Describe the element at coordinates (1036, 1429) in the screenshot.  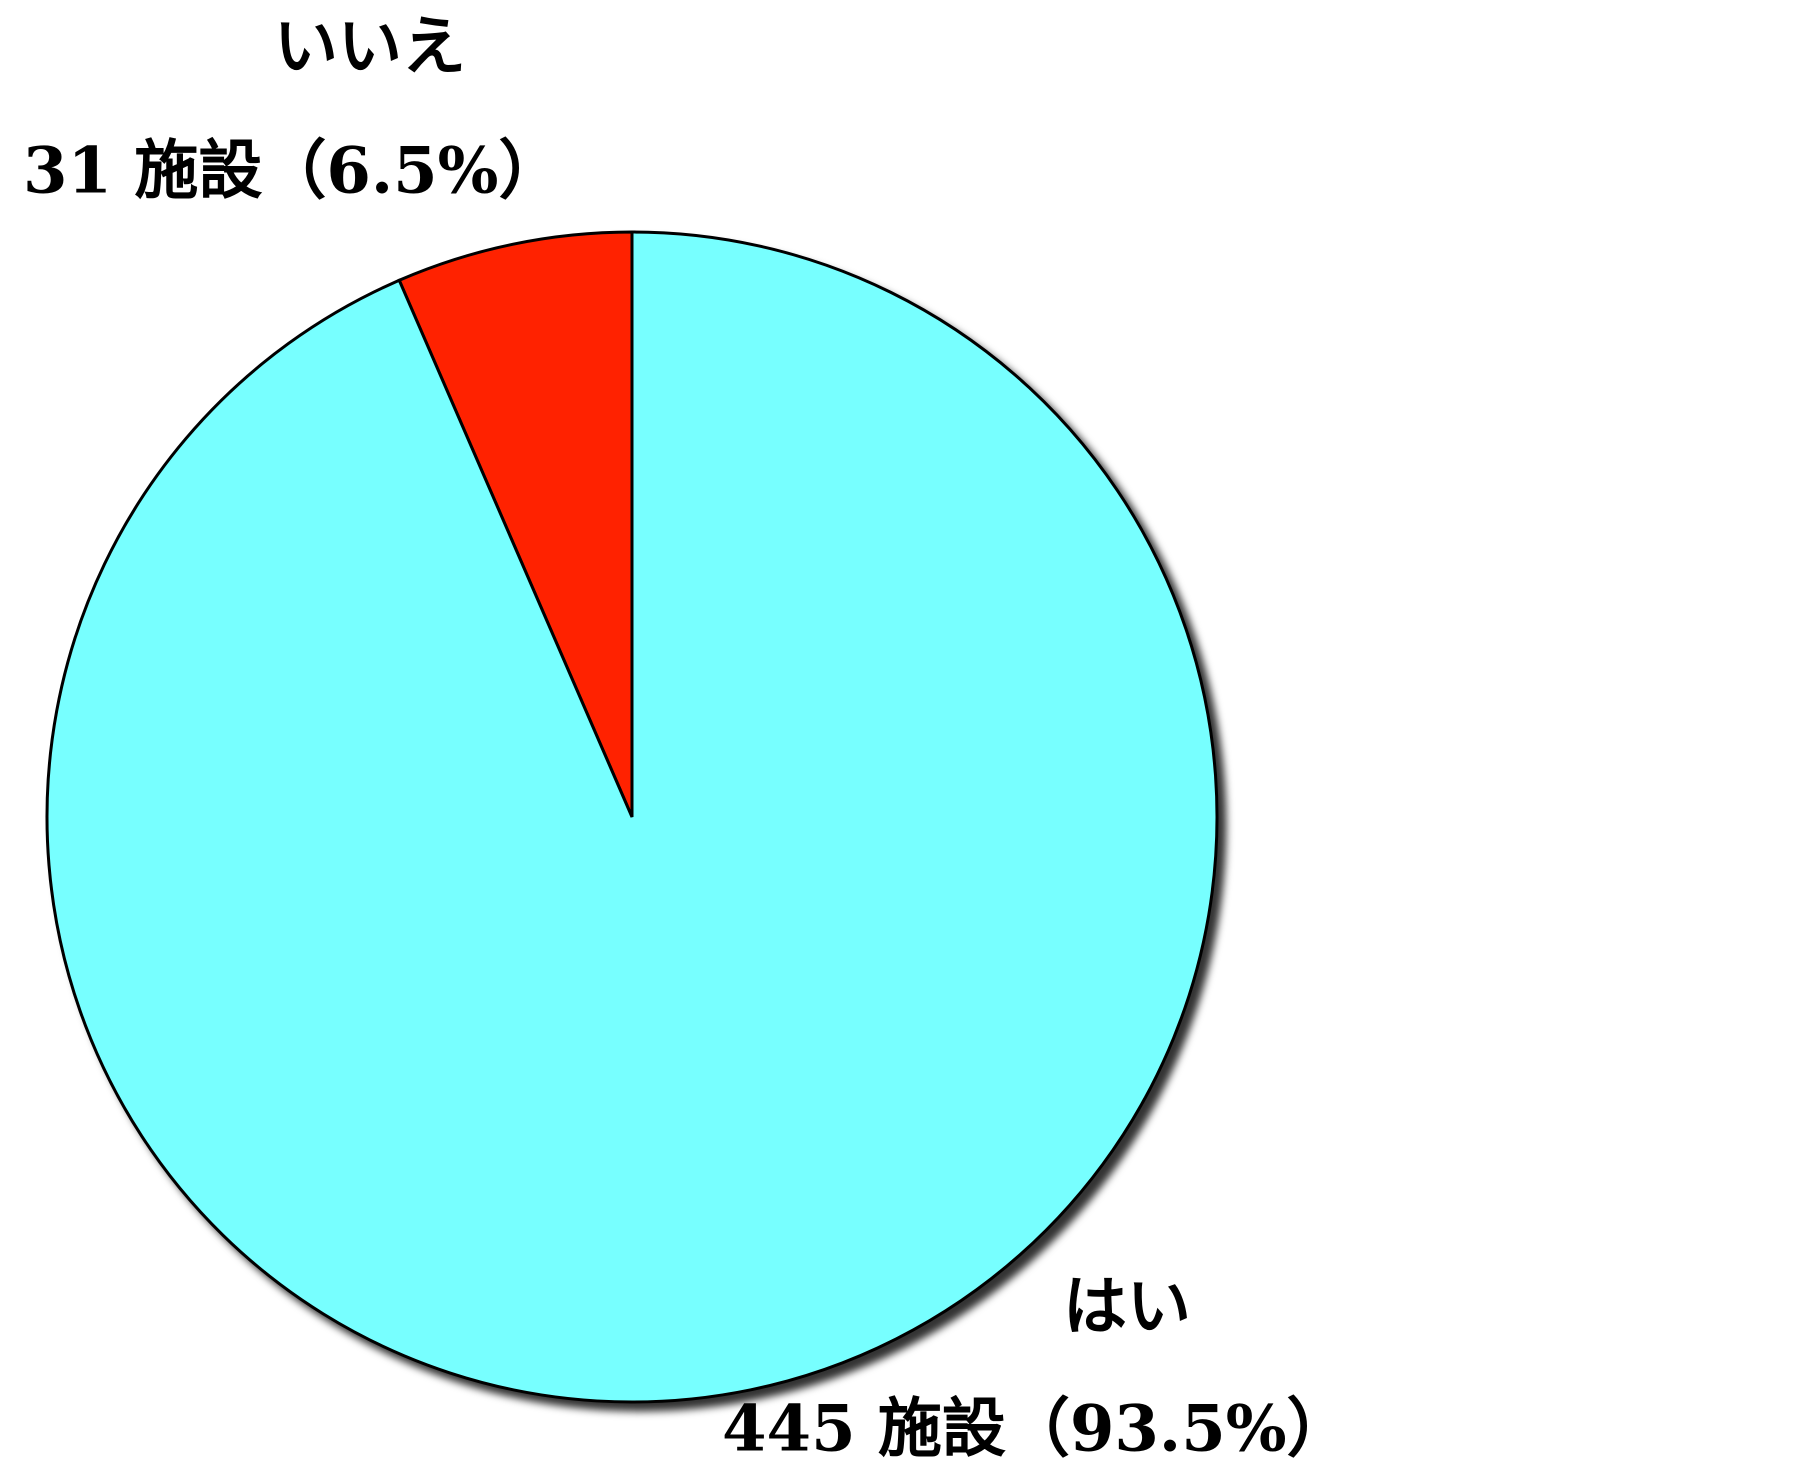
I see `slice-value-label: 445 施設（93.5%）` at that location.